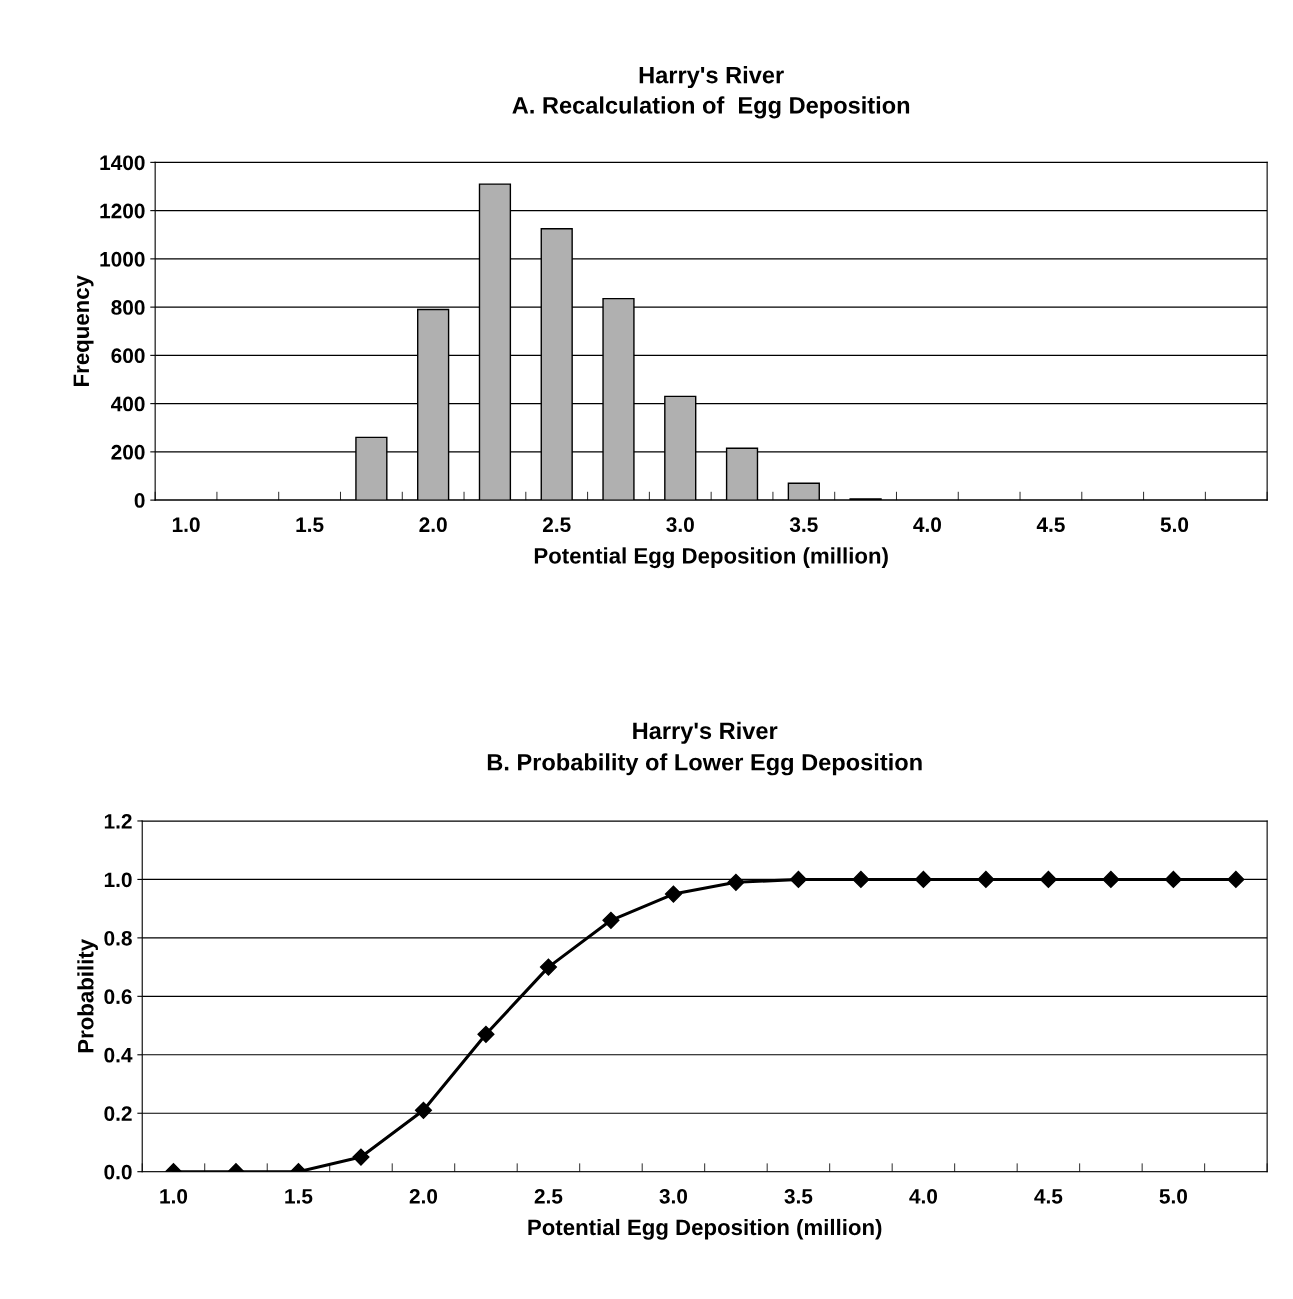 The image size is (1293, 1299). What do you see at coordinates (139, 500) in the screenshot?
I see `y-tick-label: 0` at bounding box center [139, 500].